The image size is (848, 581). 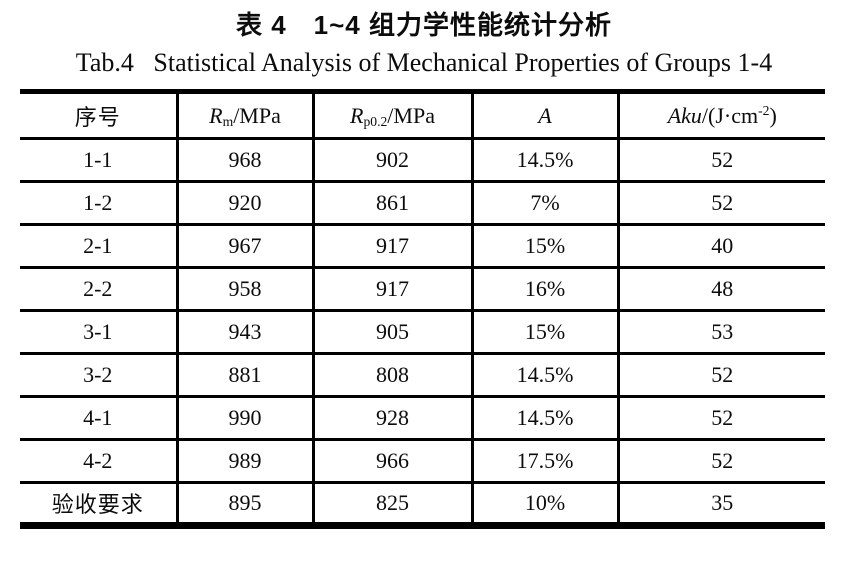 I want to click on aku-symbol: Aku, so click(x=684, y=115).